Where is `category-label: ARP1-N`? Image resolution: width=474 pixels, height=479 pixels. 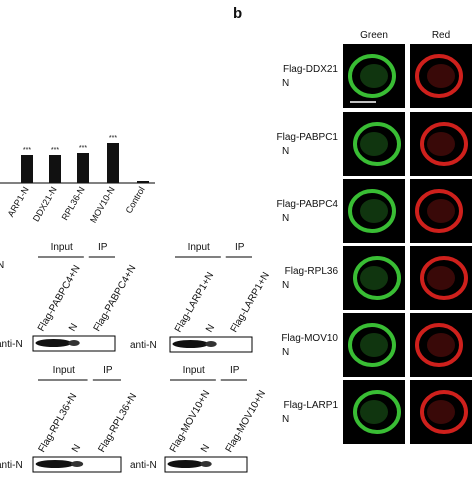 category-label: ARP1-N is located at coordinates (18, 202).